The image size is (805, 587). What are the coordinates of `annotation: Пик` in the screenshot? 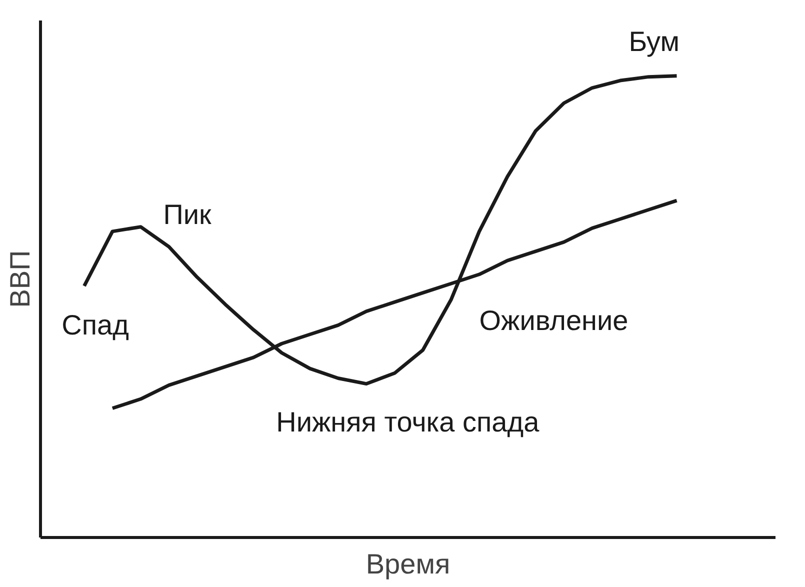 It's located at (187, 214).